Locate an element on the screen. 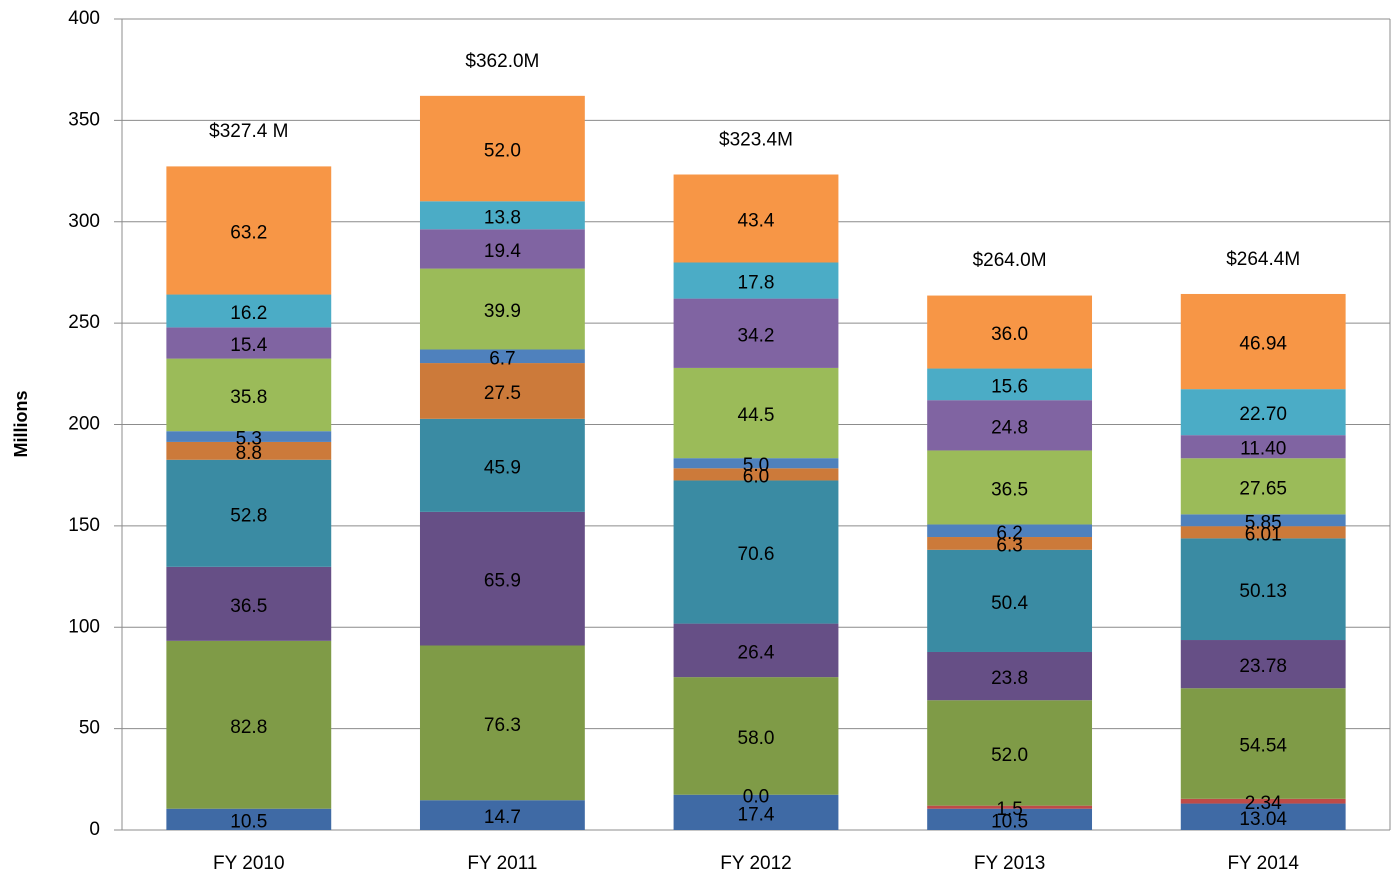 The width and height of the screenshot is (1400, 879). data-label: 6.01 is located at coordinates (1263, 534).